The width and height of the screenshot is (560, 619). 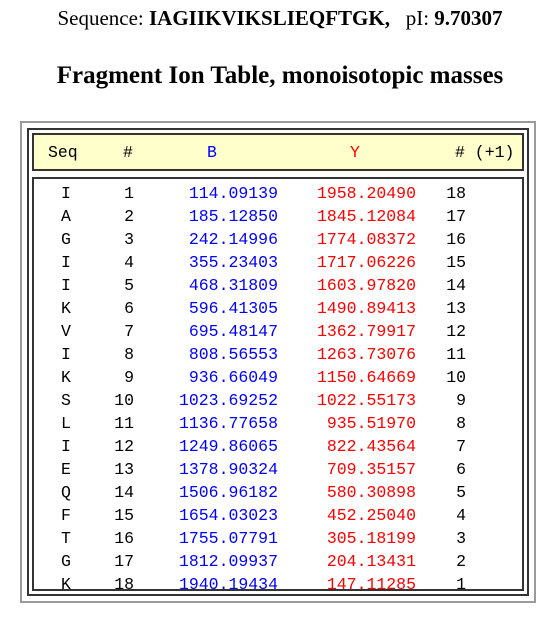 I want to click on row-b-ion: 596.41305, so click(x=233, y=308).